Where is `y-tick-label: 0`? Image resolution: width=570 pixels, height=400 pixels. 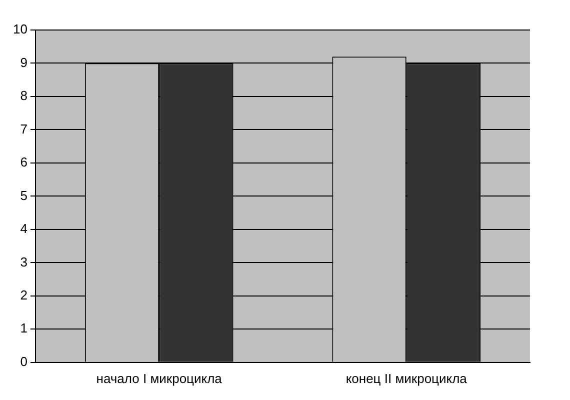 y-tick-label: 0 is located at coordinates (24, 361).